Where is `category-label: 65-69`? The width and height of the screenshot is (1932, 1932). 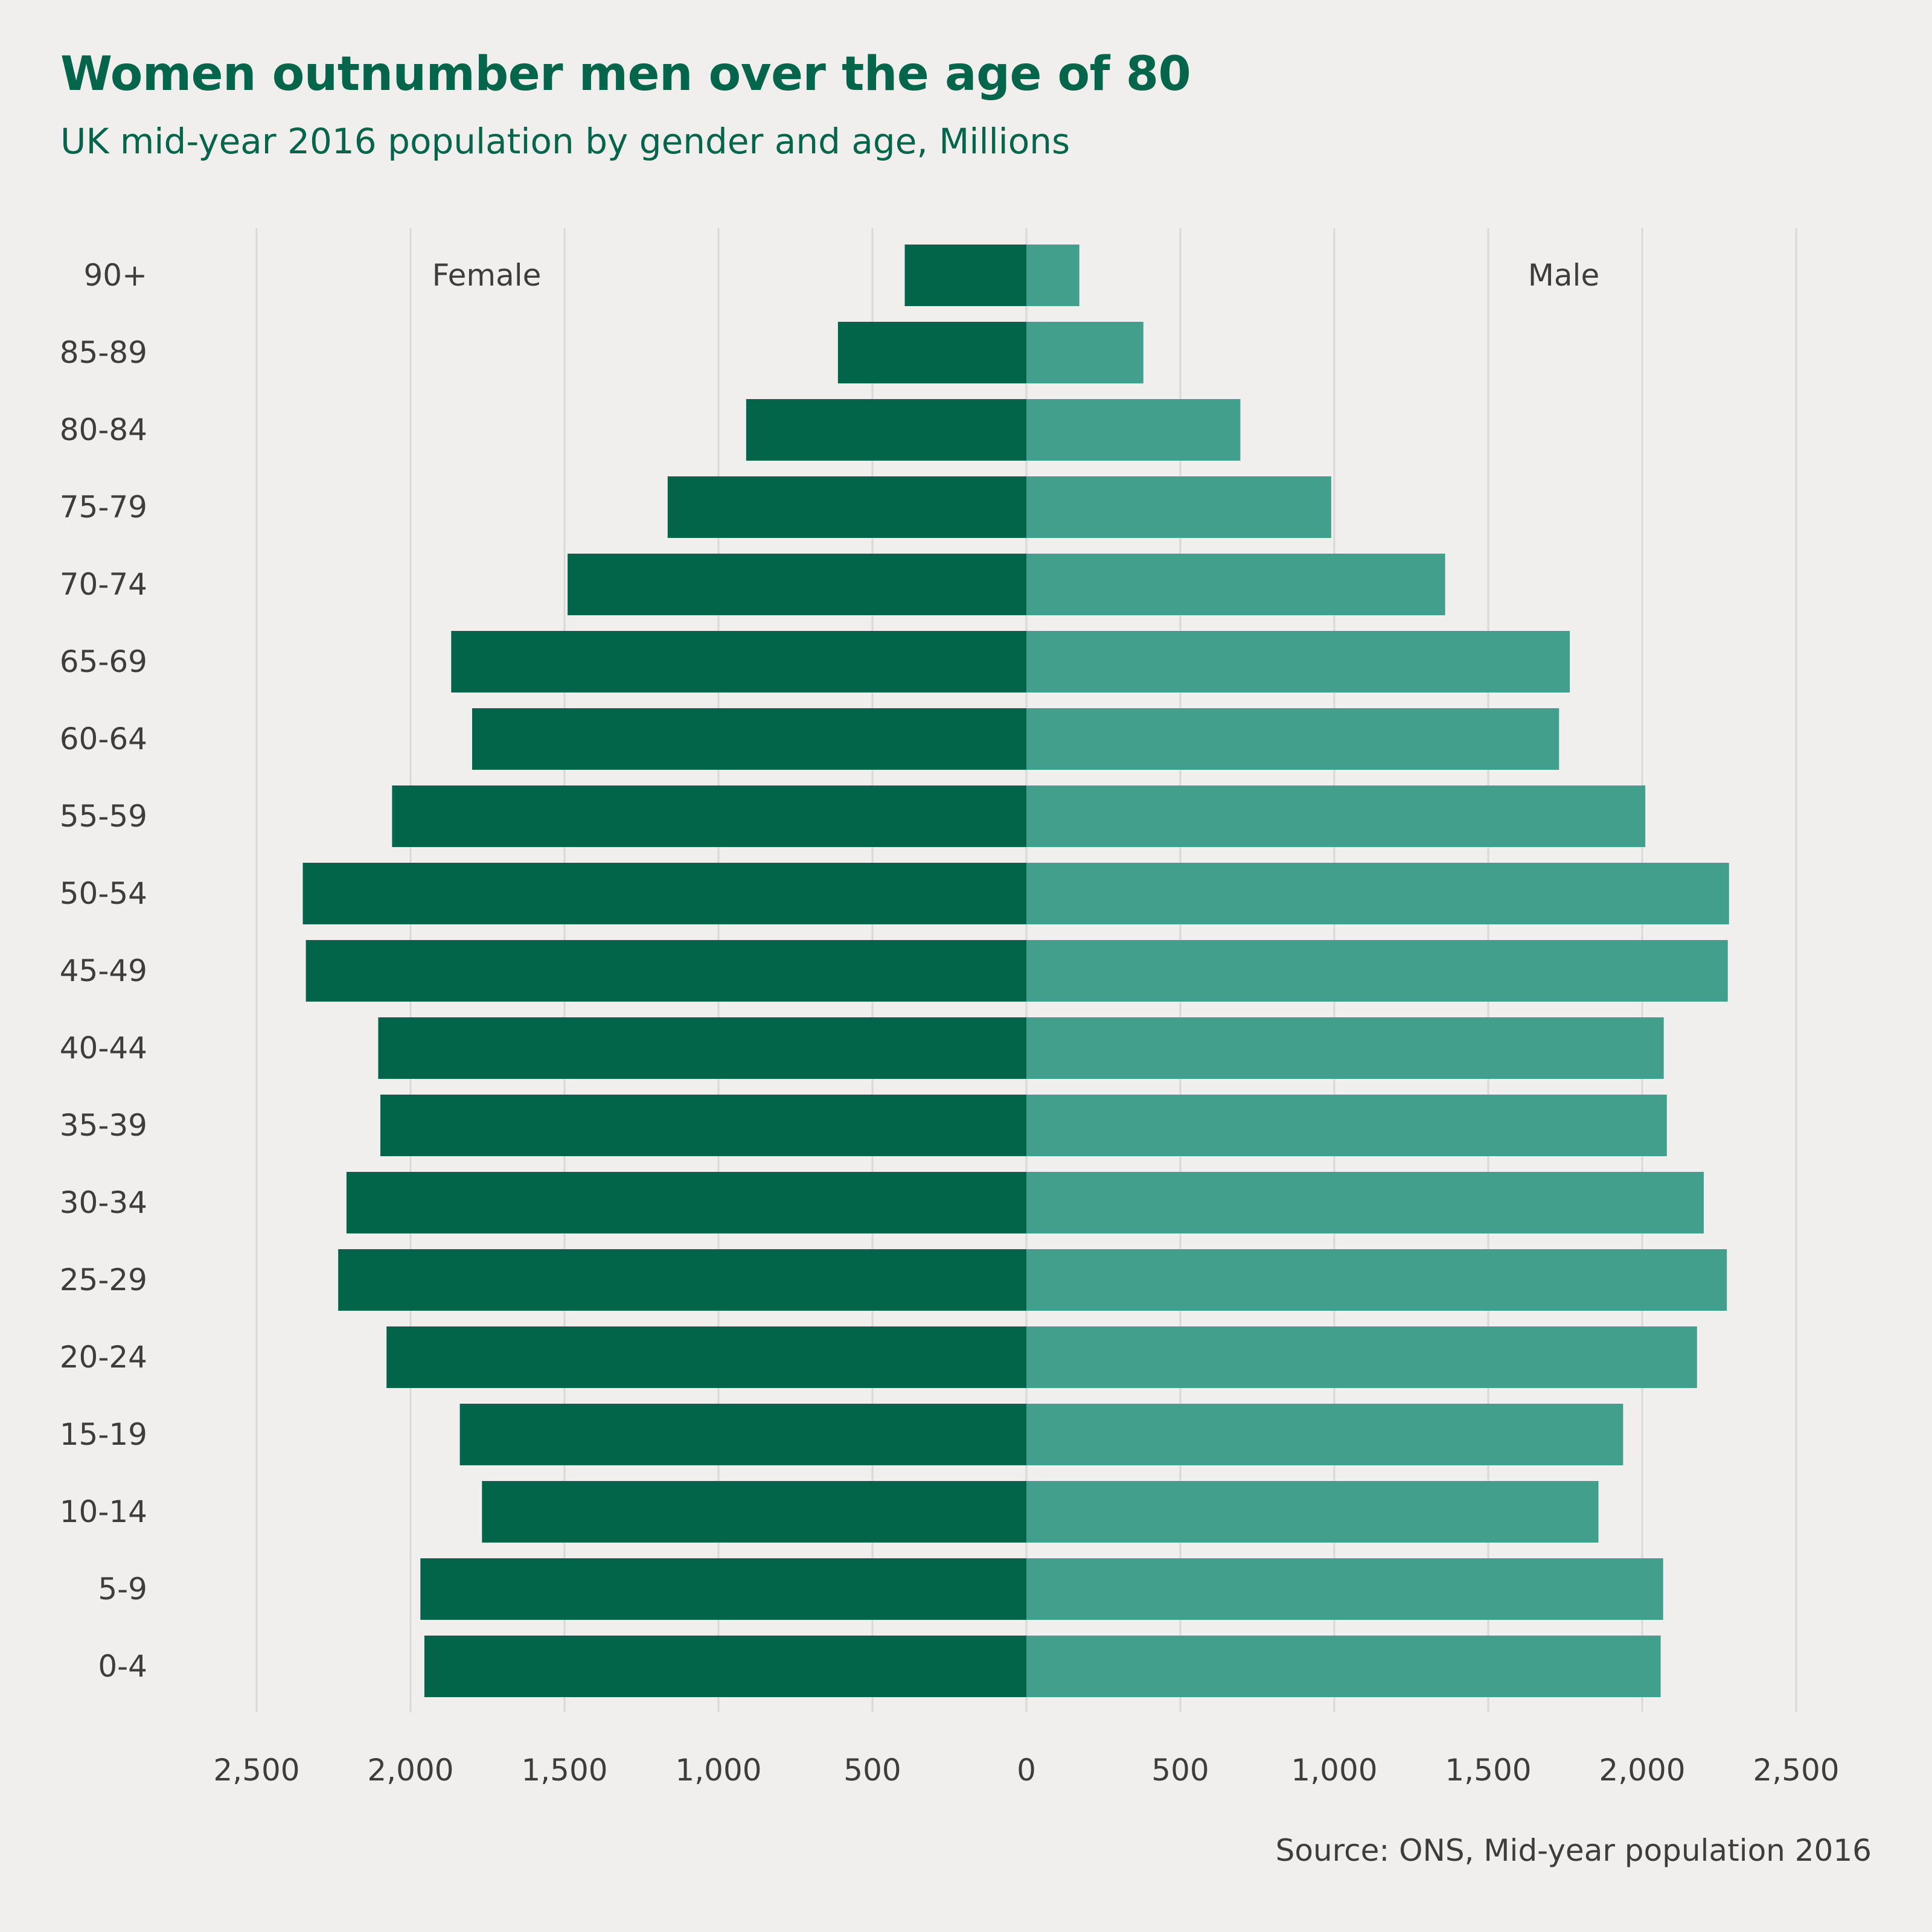
category-label: 65-69 is located at coordinates (104, 661).